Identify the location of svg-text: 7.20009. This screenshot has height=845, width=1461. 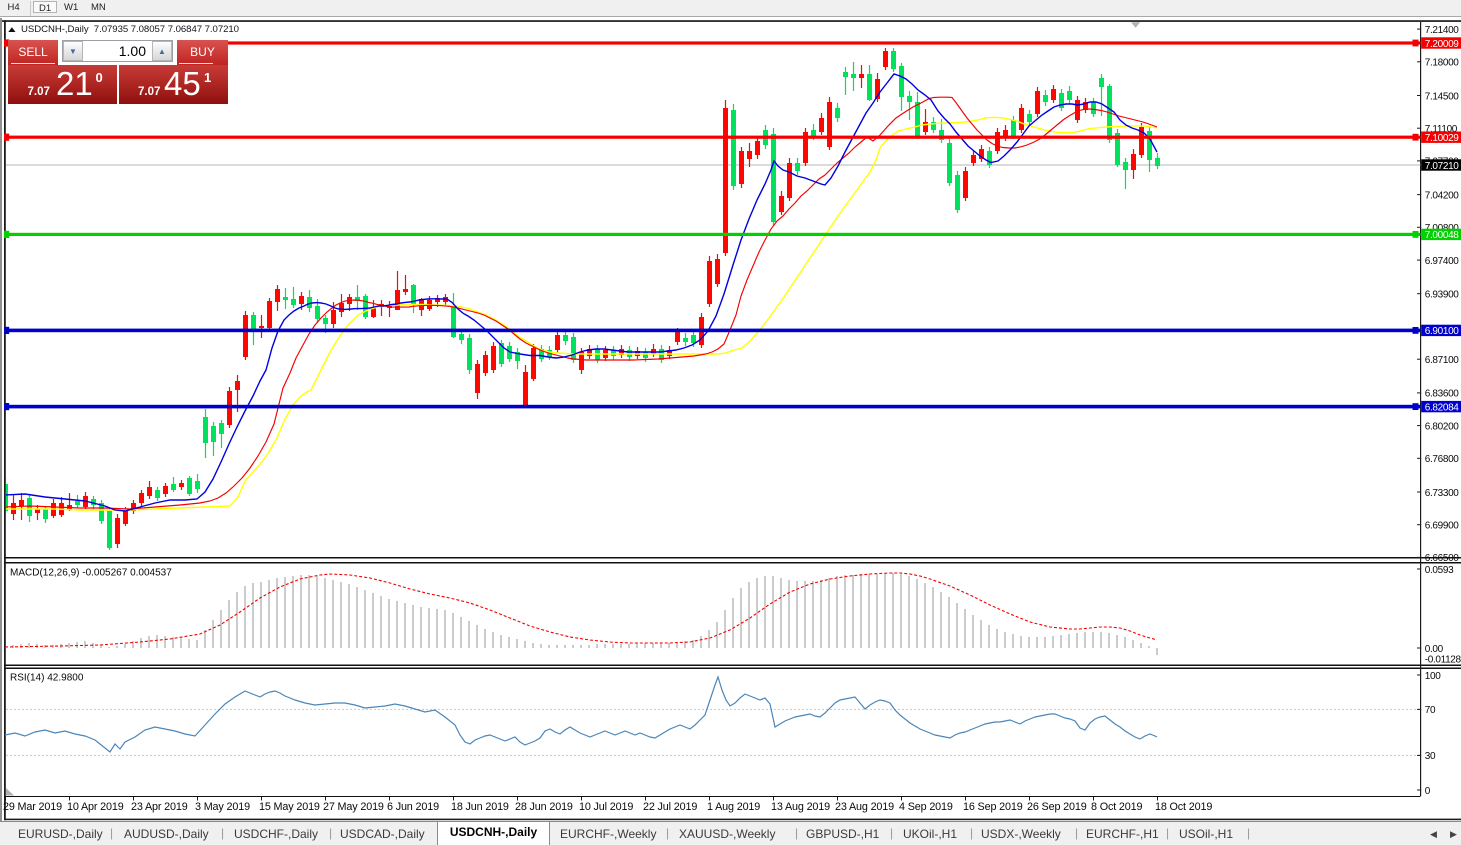
(1442, 44).